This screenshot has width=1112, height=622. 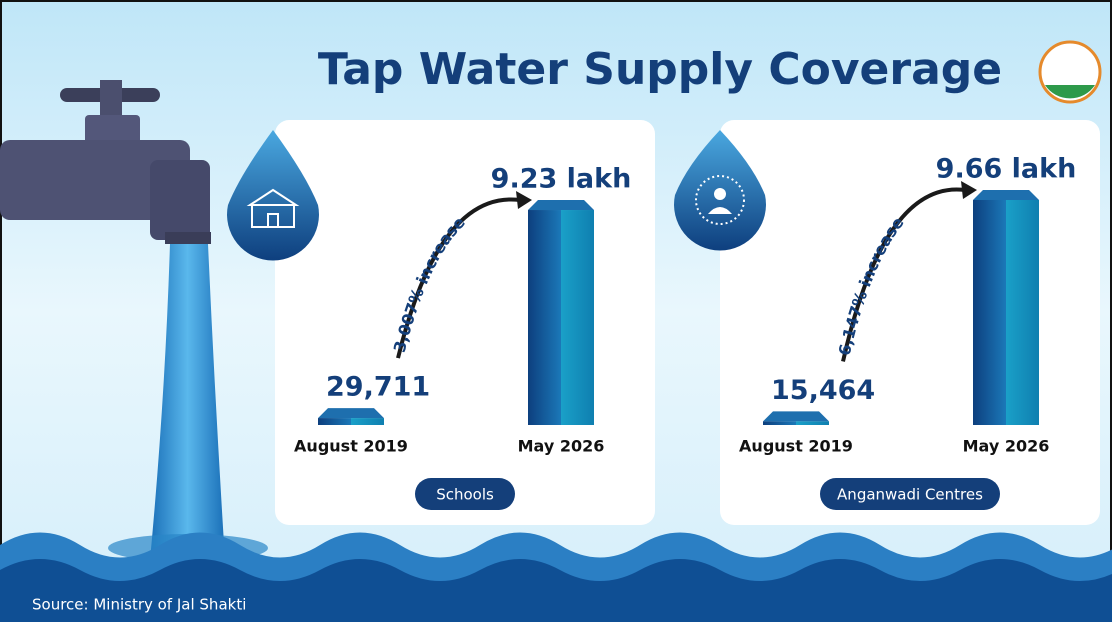 I want to click on school-drop, so click(x=273, y=195).